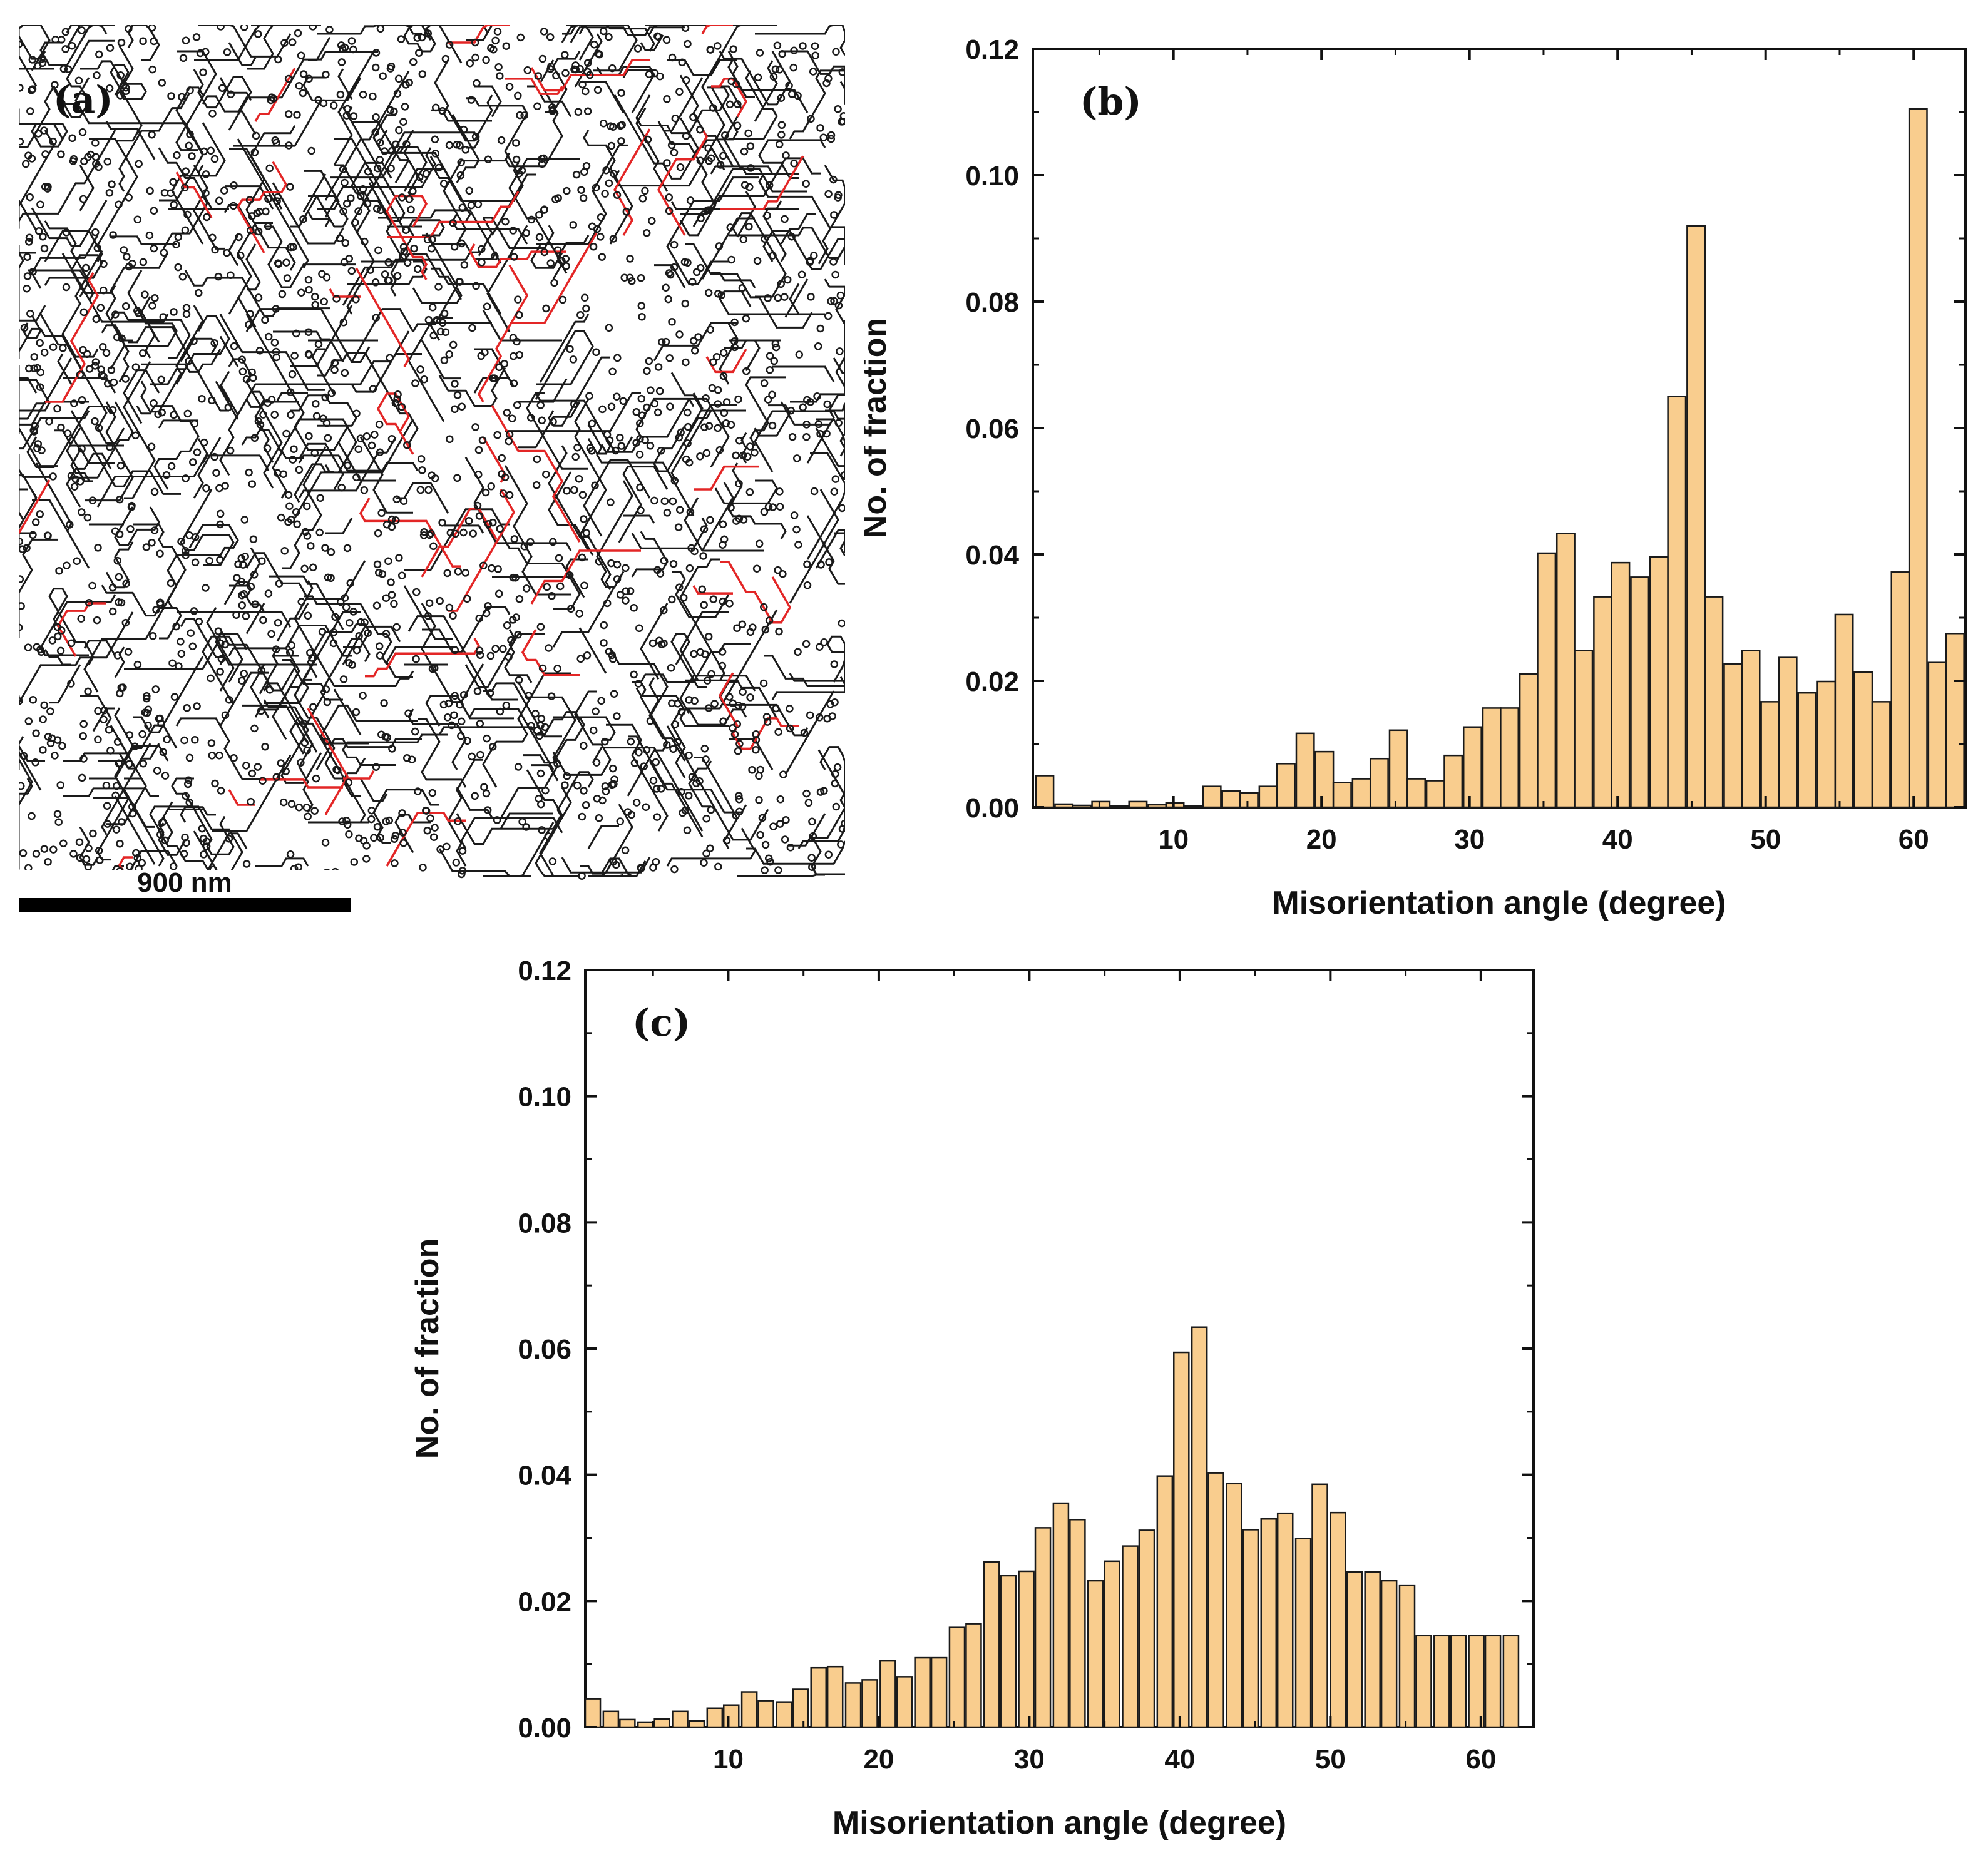 Image resolution: width=1988 pixels, height=1868 pixels. What do you see at coordinates (185, 905) in the screenshot?
I see `scale-bar` at bounding box center [185, 905].